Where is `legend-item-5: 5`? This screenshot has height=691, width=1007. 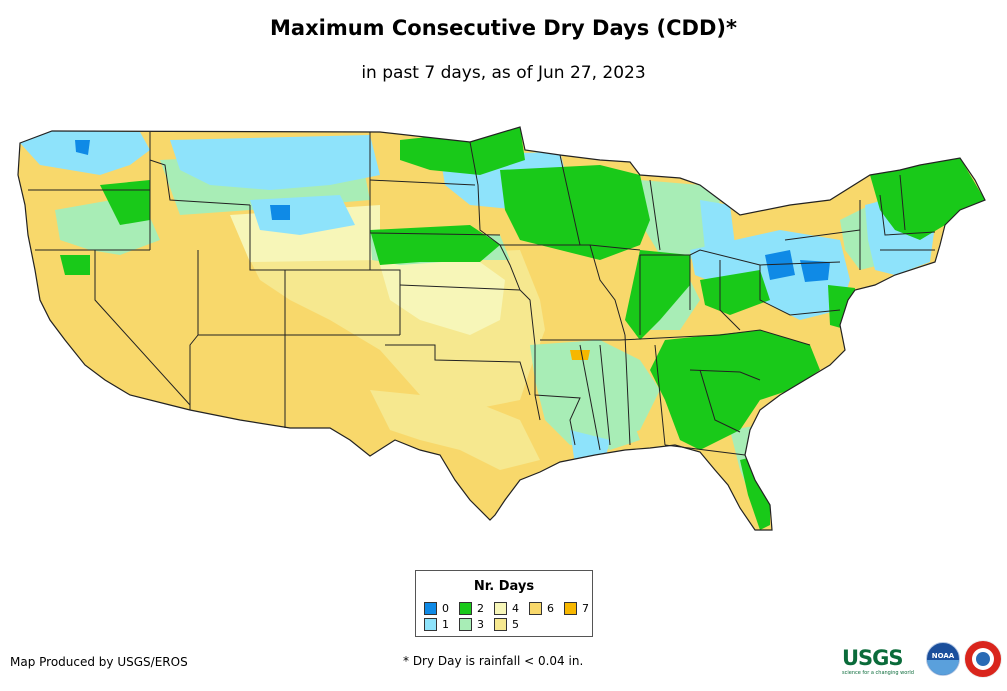
legend-item-5: 5 is located at coordinates (506, 624).